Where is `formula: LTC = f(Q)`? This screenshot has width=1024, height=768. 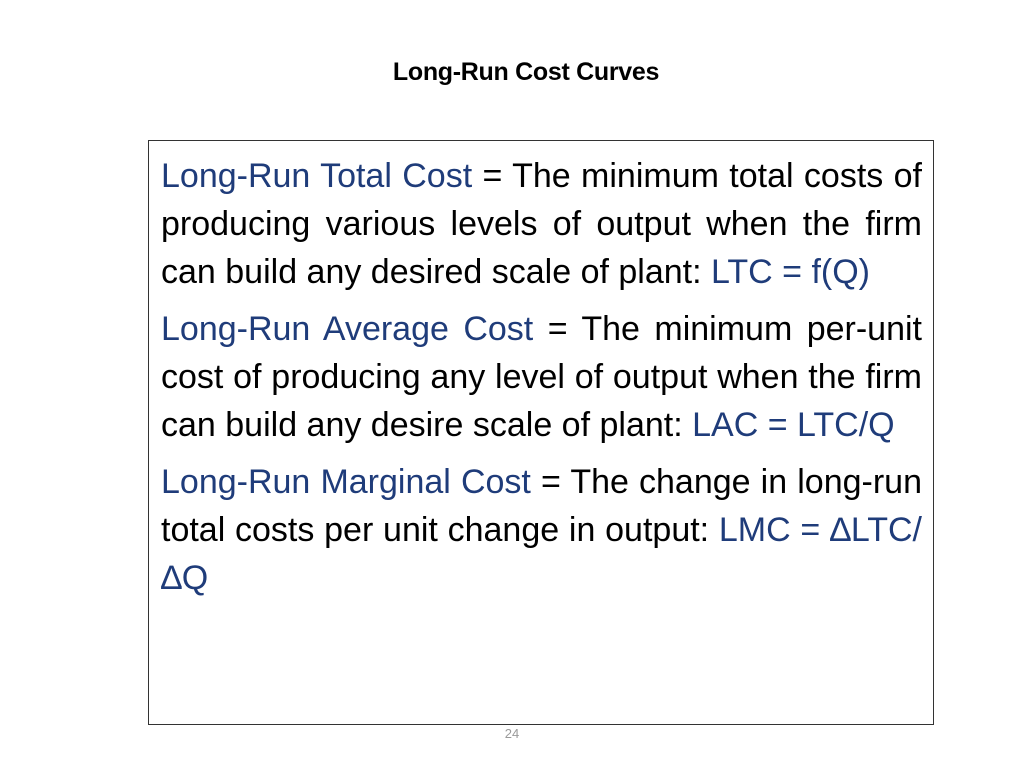 formula: LTC = f(Q) is located at coordinates (791, 272).